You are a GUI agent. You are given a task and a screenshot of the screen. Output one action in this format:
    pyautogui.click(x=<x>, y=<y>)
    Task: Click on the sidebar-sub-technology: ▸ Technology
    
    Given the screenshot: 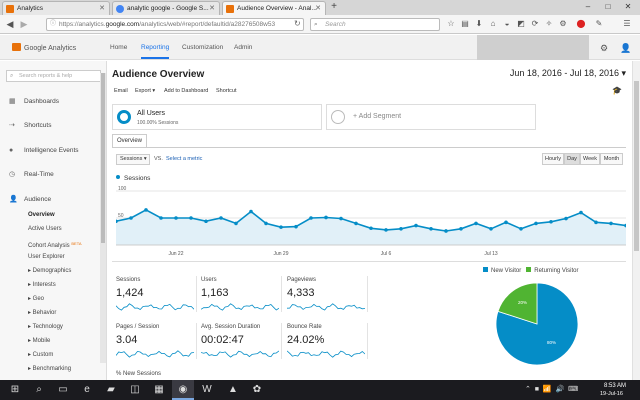 What is the action you would take?
    pyautogui.click(x=50, y=327)
    